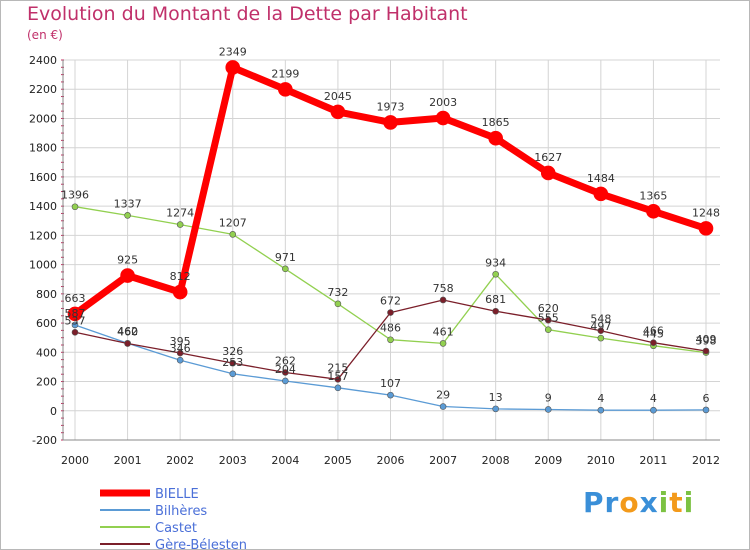 Image resolution: width=750 pixels, height=550 pixels. I want to click on data-label: 1973, so click(391, 106).